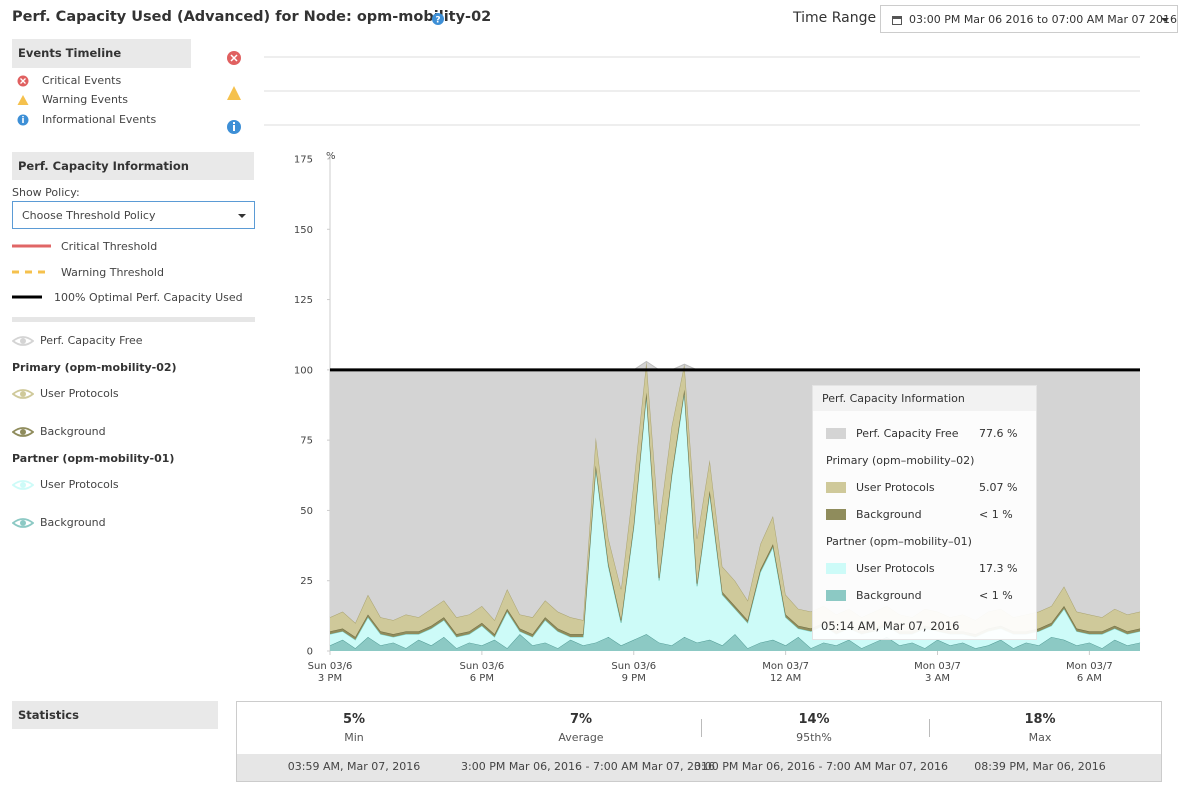  What do you see at coordinates (306, 581) in the screenshot?
I see `y-tick-label: 25` at bounding box center [306, 581].